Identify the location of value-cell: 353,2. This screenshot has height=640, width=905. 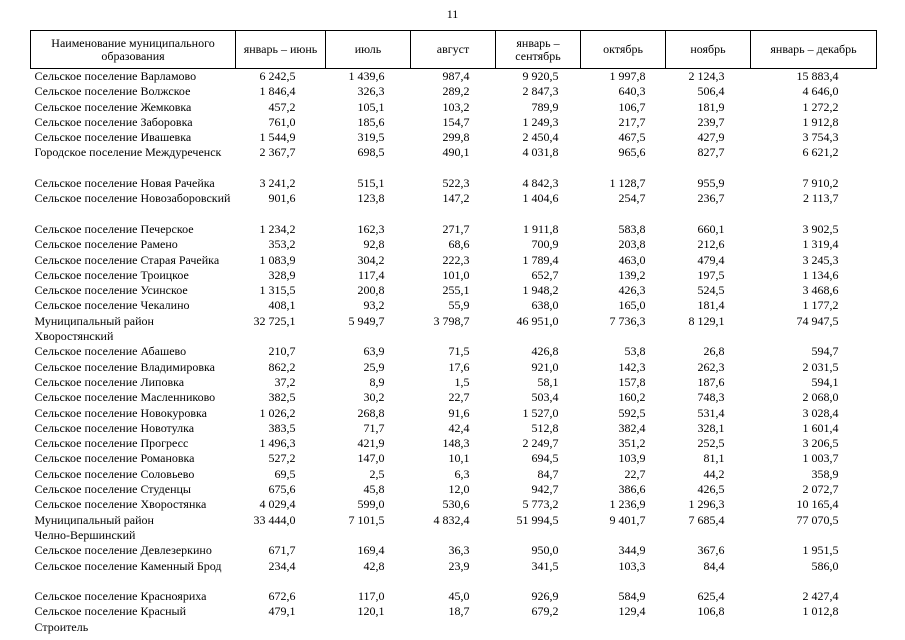
(282, 244).